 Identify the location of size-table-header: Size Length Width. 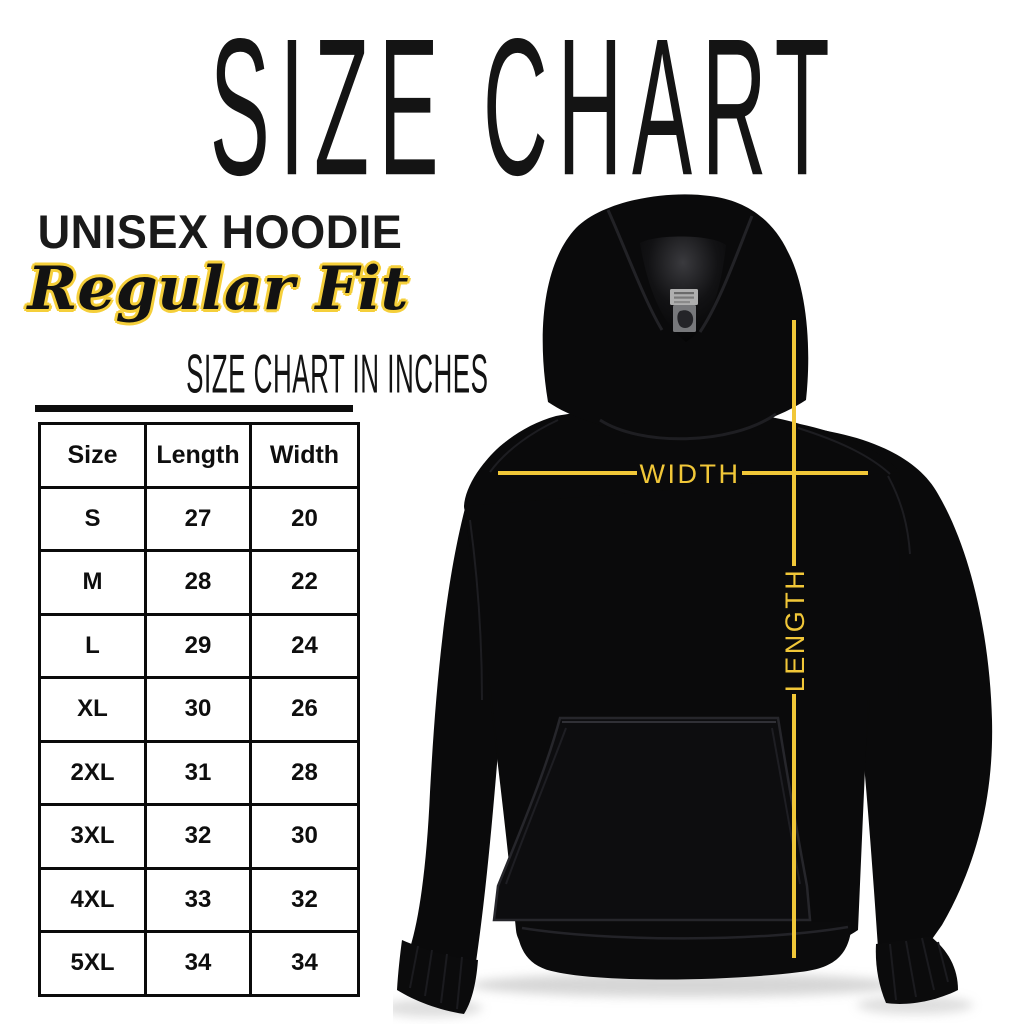
(199, 455).